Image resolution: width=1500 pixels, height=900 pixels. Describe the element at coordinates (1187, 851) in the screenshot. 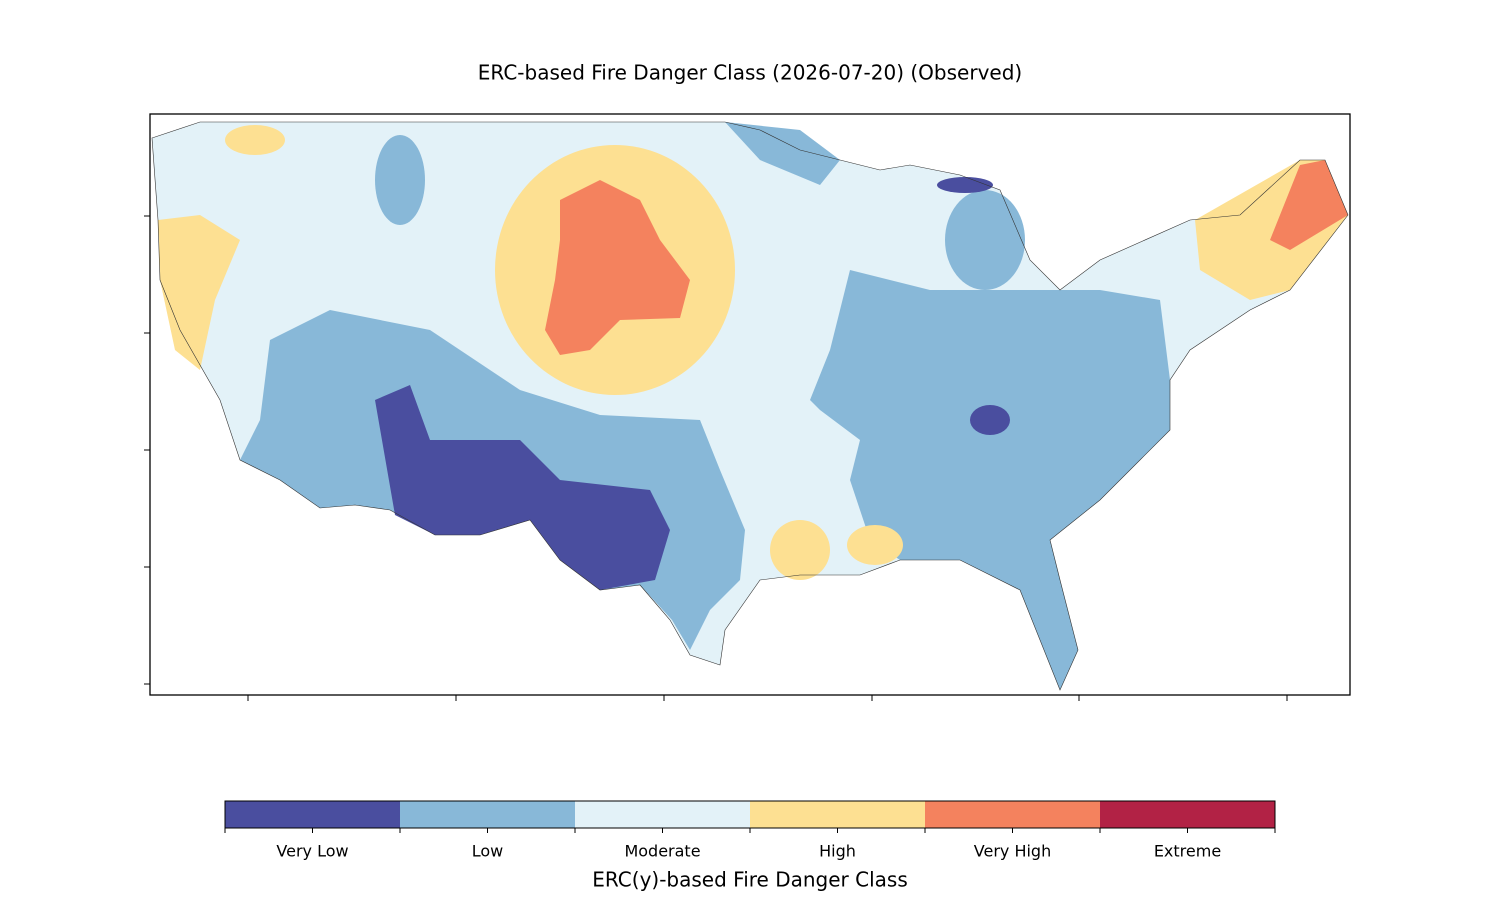

I see `colorbar-class-label: Extreme` at that location.